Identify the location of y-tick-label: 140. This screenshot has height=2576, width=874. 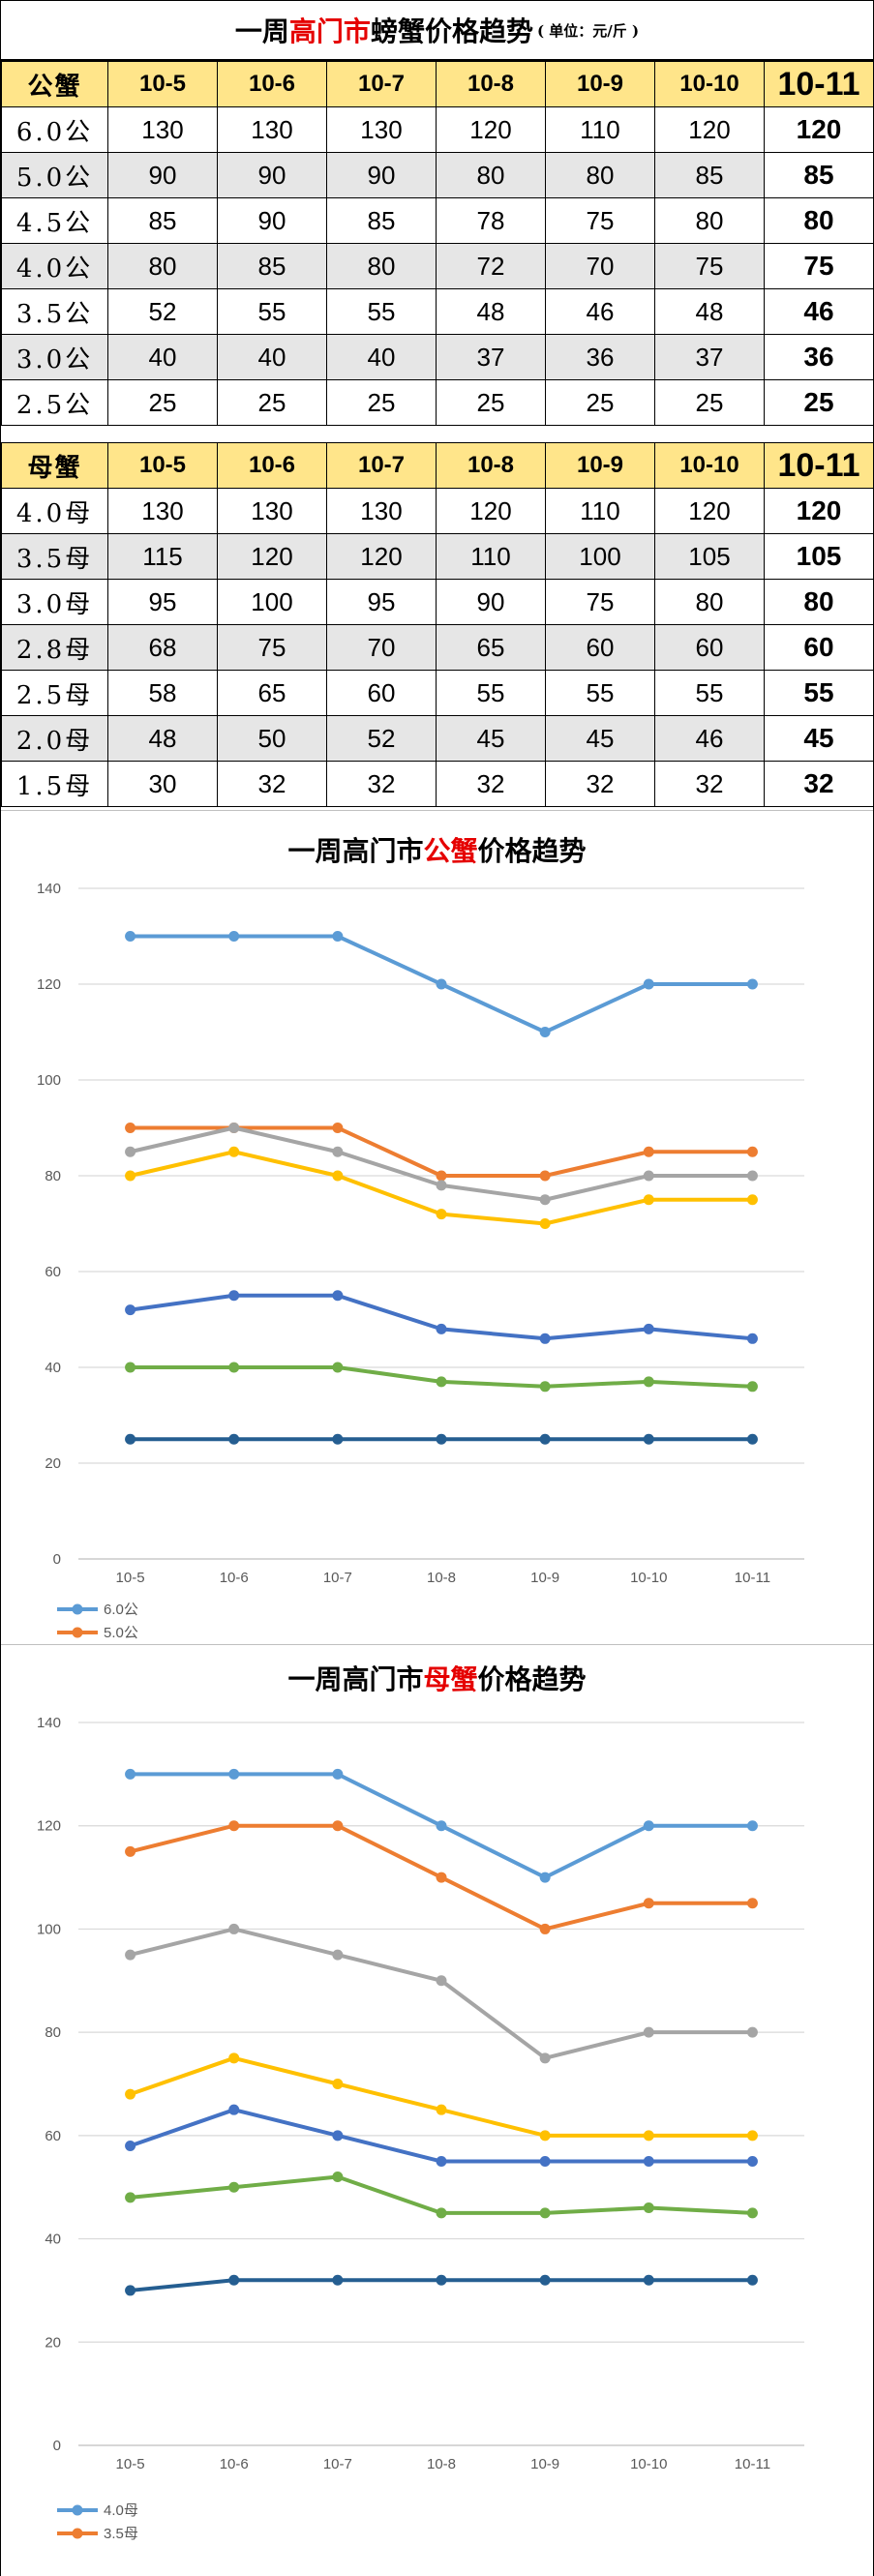
(49, 889).